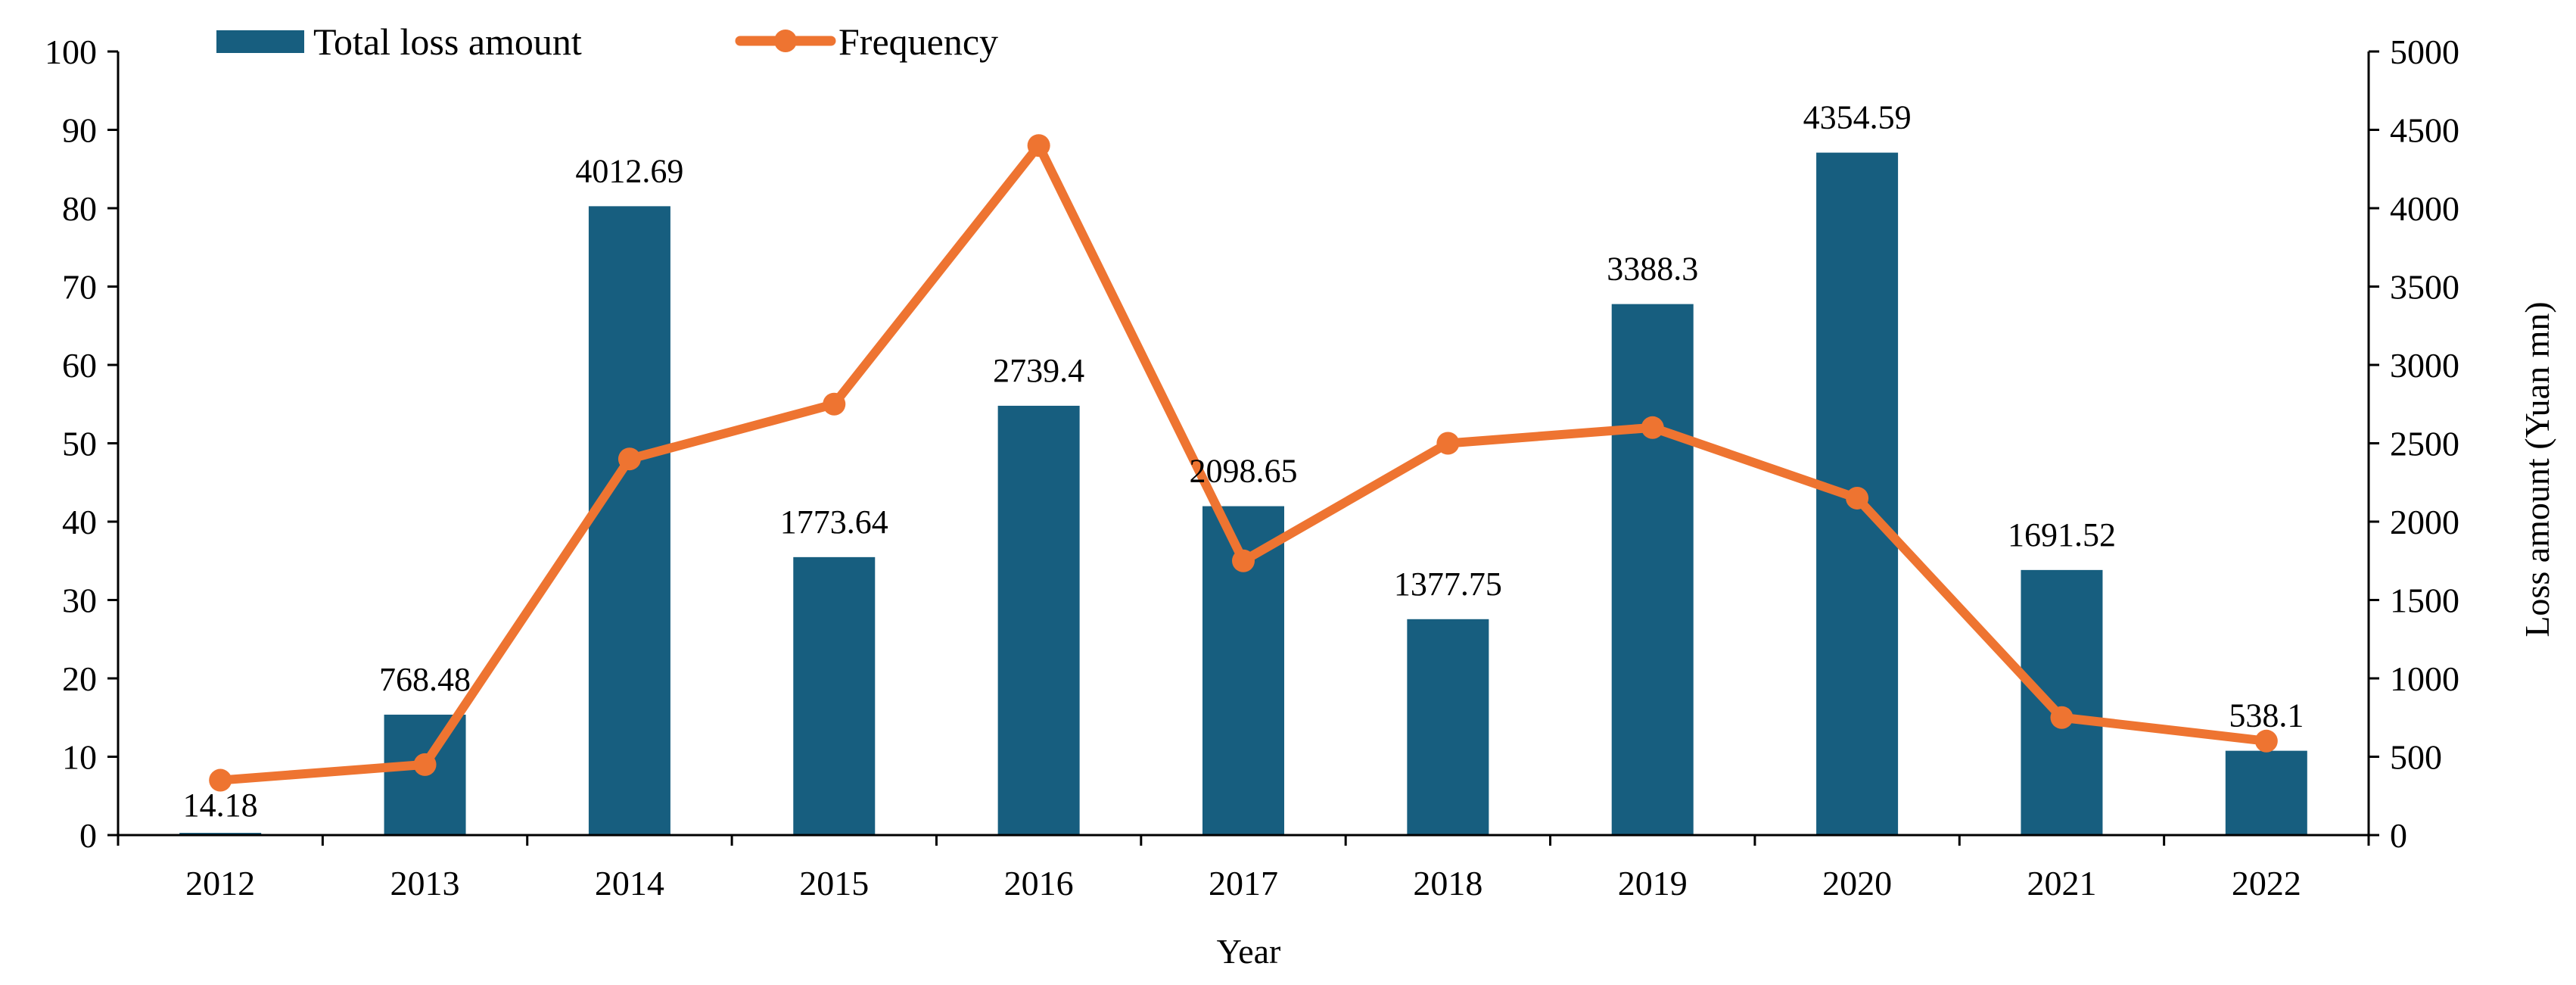 The height and width of the screenshot is (985, 2576). I want to click on frequency-point-2019, so click(1652, 428).